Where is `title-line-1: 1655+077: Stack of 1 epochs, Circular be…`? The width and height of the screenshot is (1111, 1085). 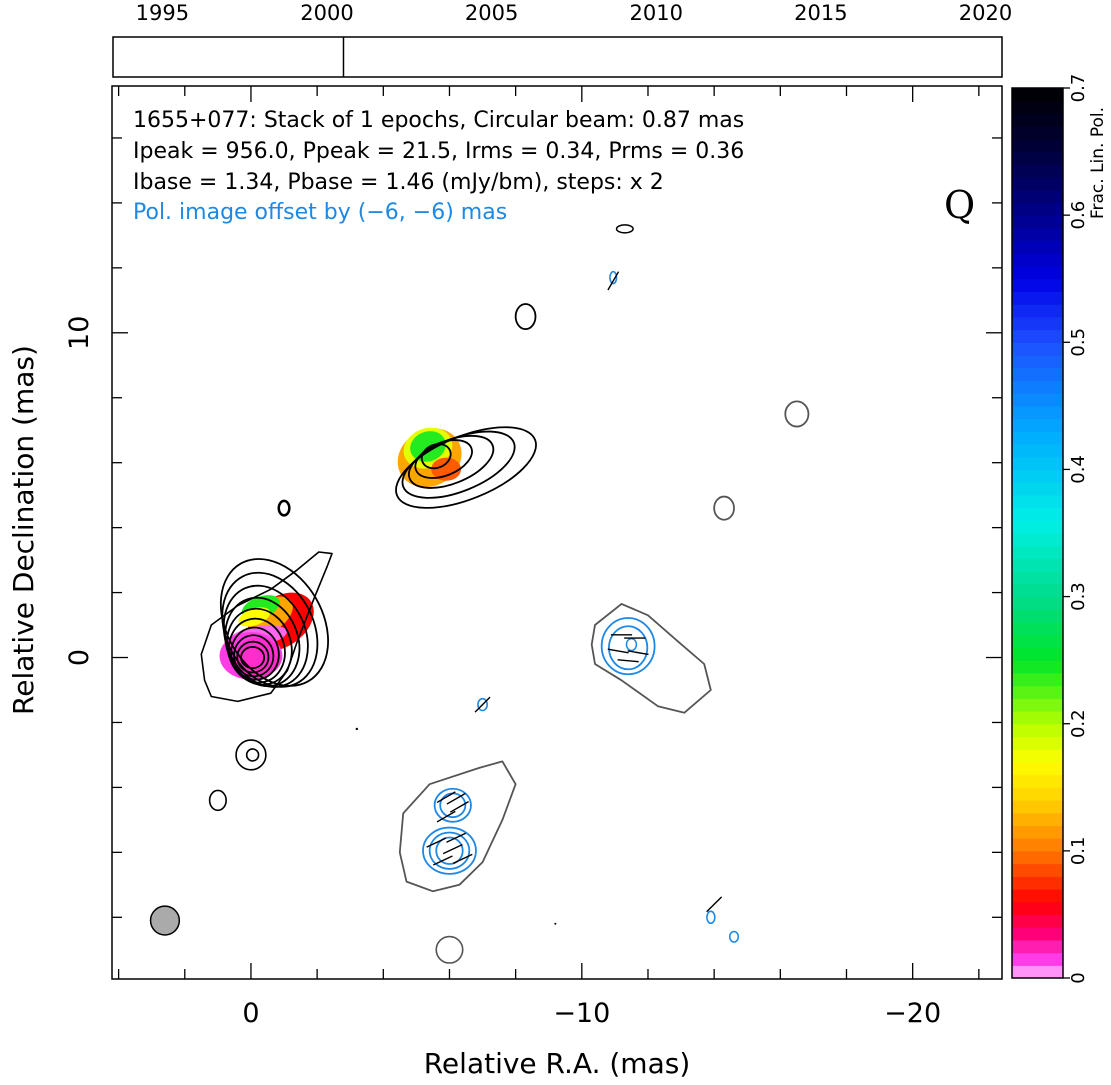 title-line-1: 1655+077: Stack of 1 epochs, Circular be… is located at coordinates (438, 120).